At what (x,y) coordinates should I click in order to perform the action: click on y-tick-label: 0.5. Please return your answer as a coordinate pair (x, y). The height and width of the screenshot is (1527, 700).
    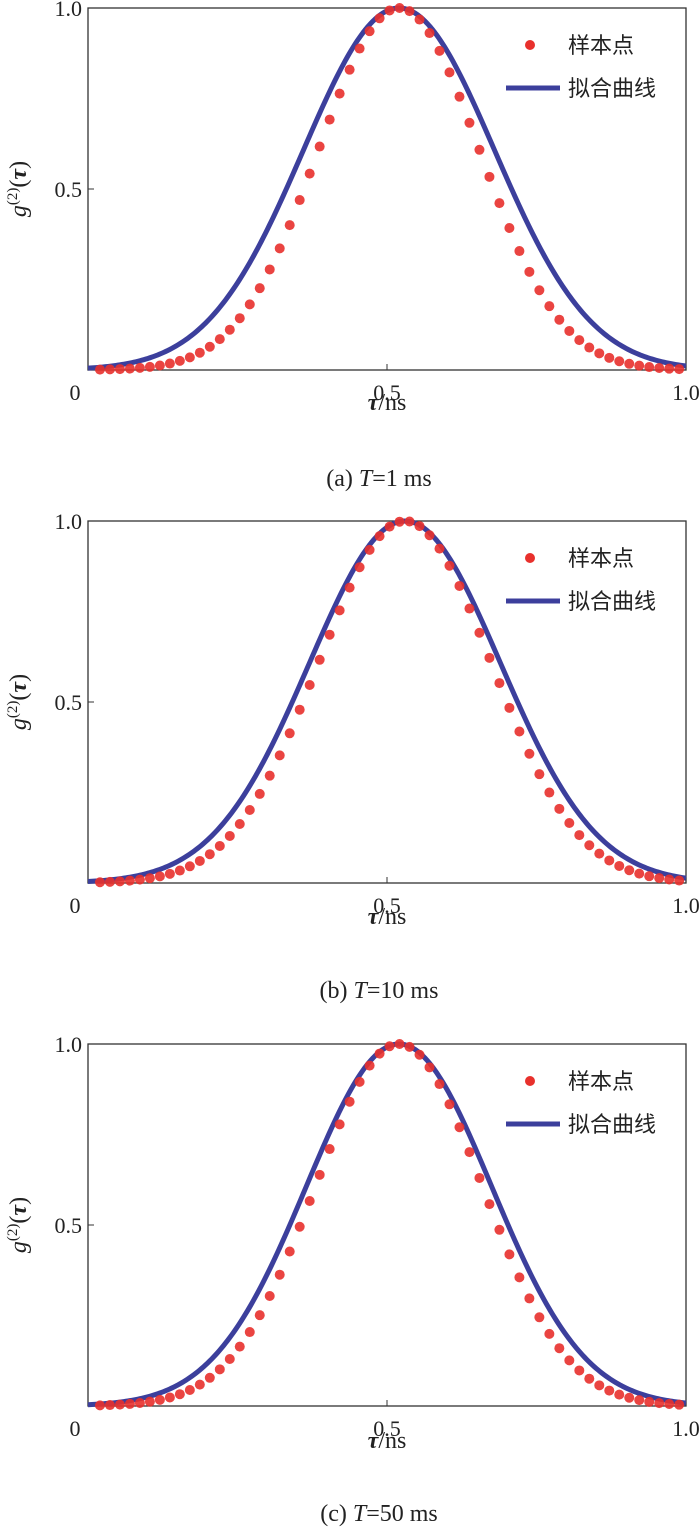
    Looking at the image, I should click on (69, 1225).